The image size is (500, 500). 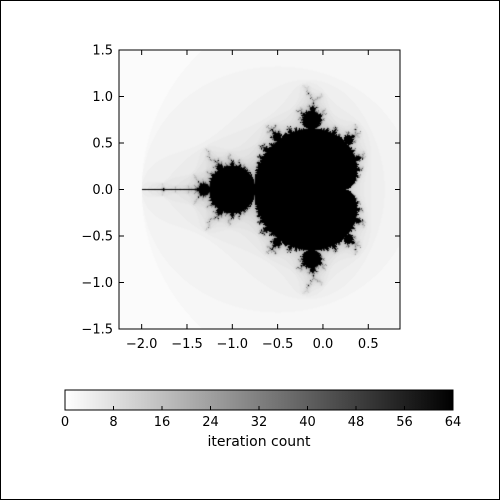 I want to click on y-tick-label: 1.0, so click(x=102, y=97).